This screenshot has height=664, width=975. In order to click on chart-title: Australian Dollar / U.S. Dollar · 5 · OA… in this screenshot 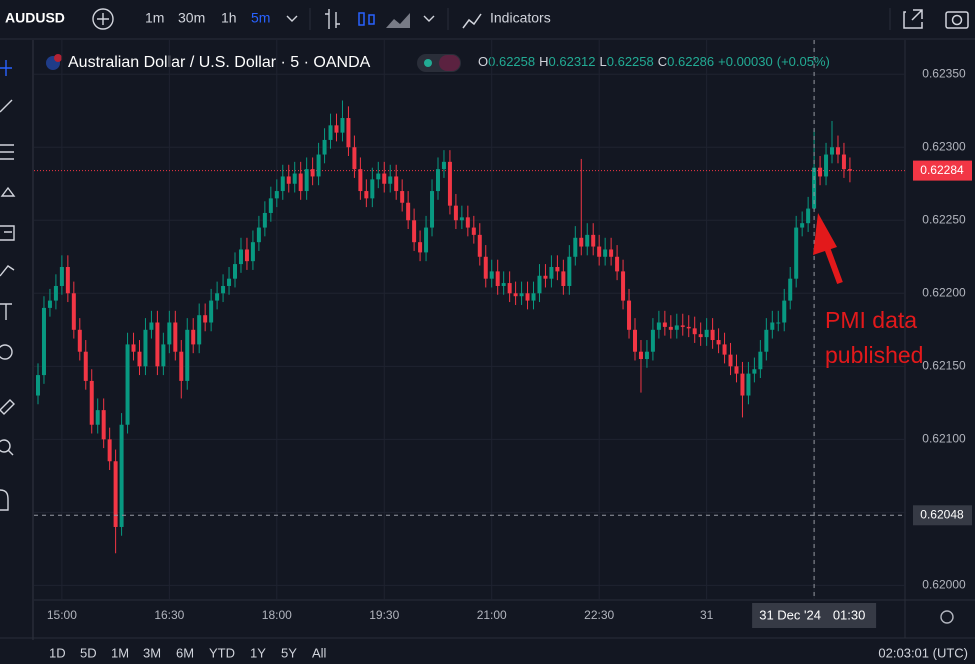, I will do `click(219, 62)`.